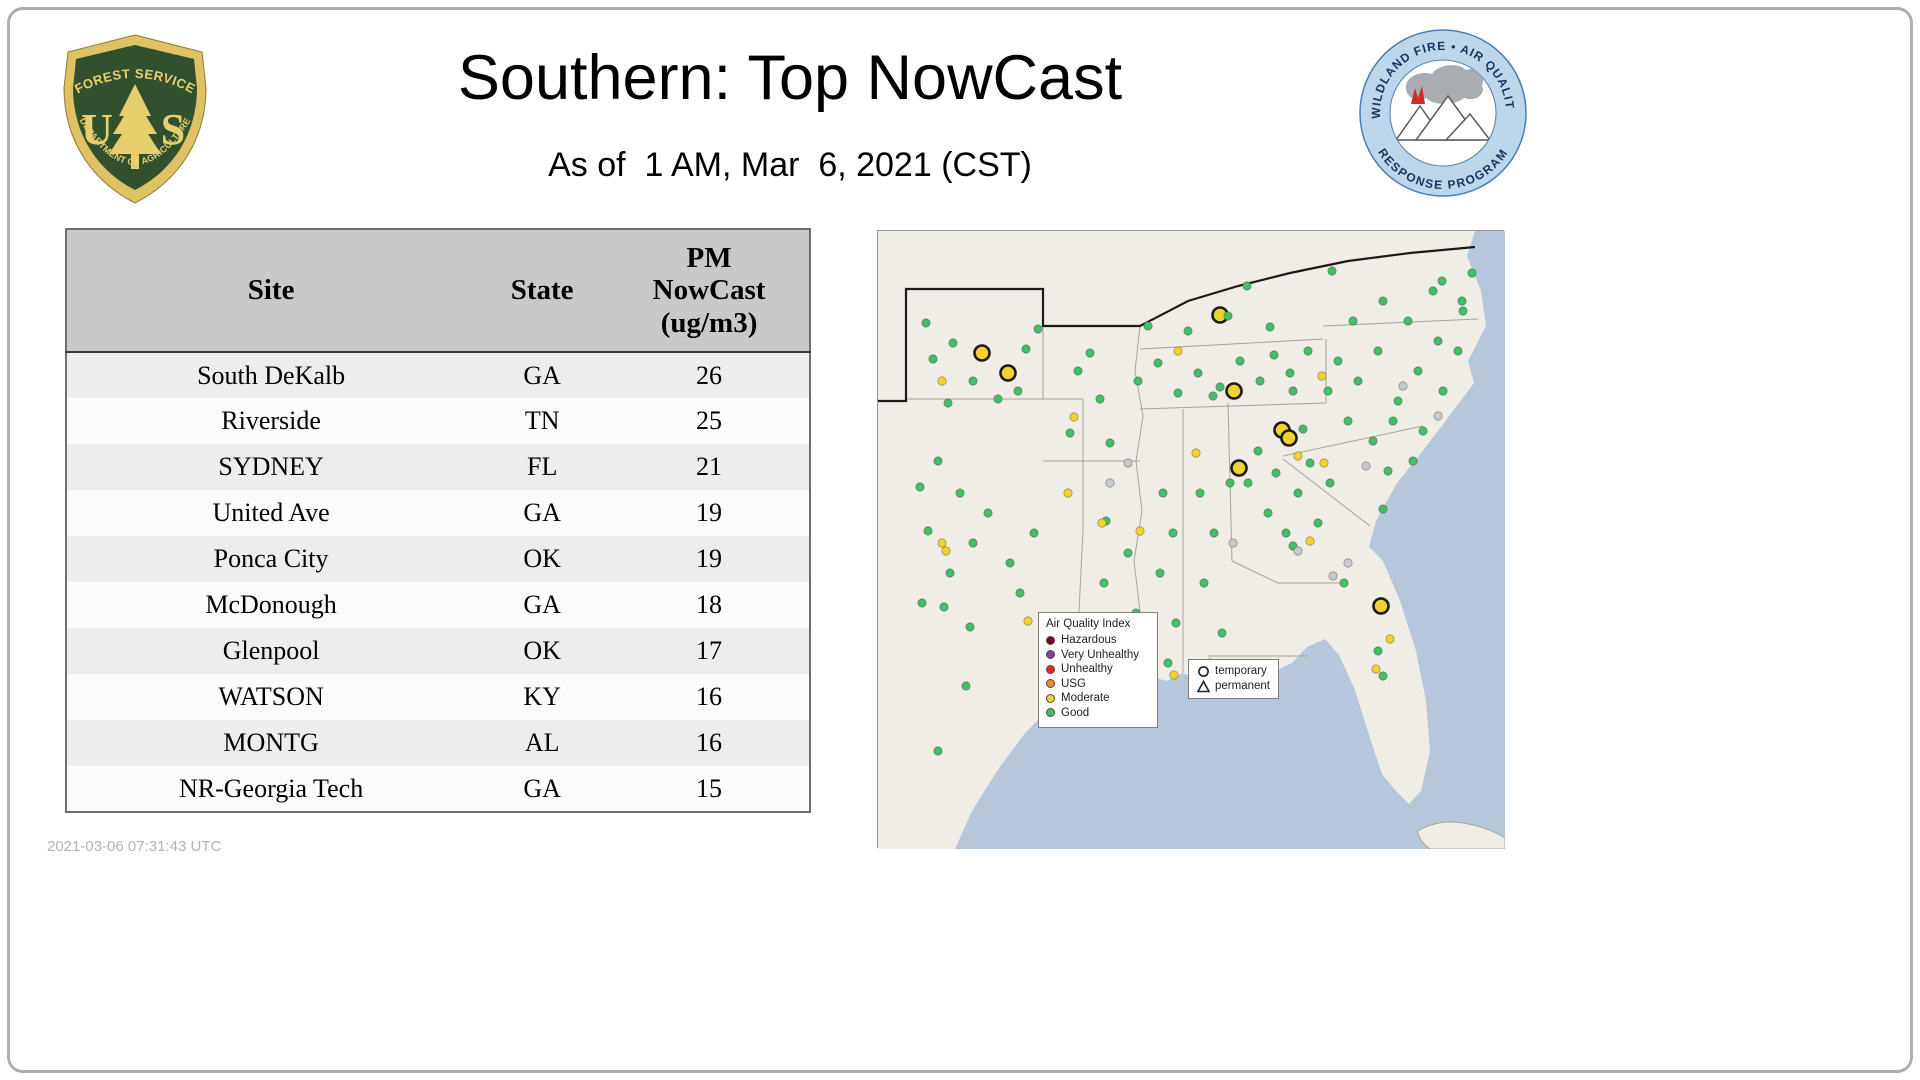  What do you see at coordinates (438, 743) in the screenshot?
I see `table-row: MONTG AL 16` at bounding box center [438, 743].